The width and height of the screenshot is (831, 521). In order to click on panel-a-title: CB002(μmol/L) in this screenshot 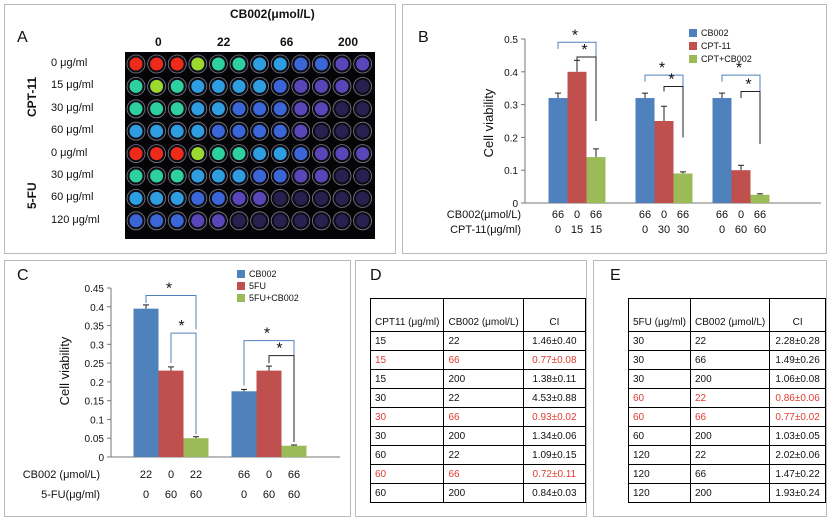, I will do `click(272, 14)`.